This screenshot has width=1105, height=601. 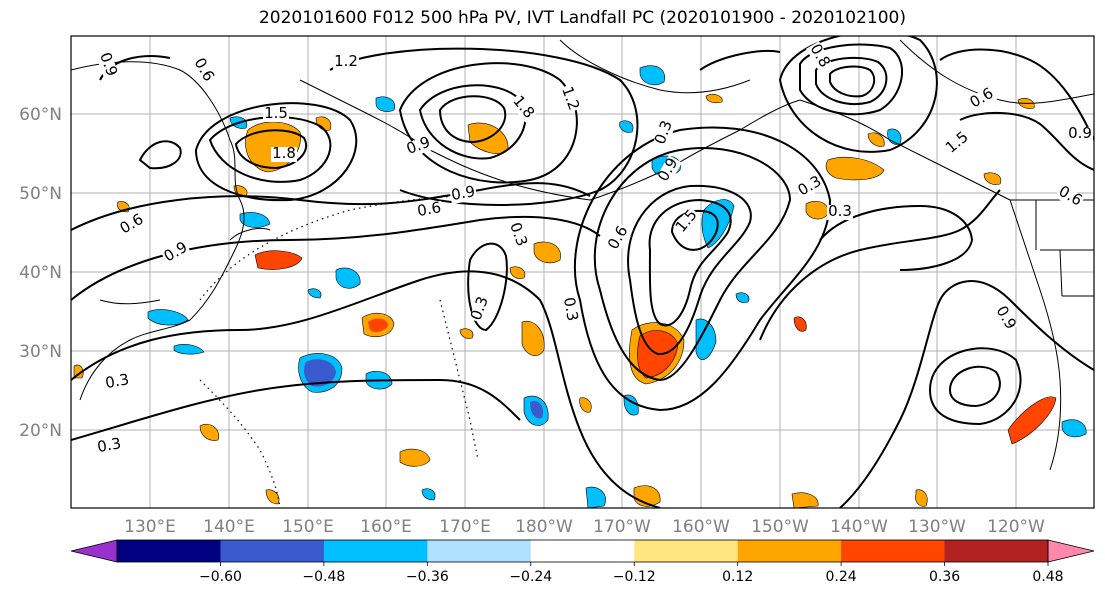 I want to click on colorbar-tick-label: 0.36, so click(x=944, y=577).